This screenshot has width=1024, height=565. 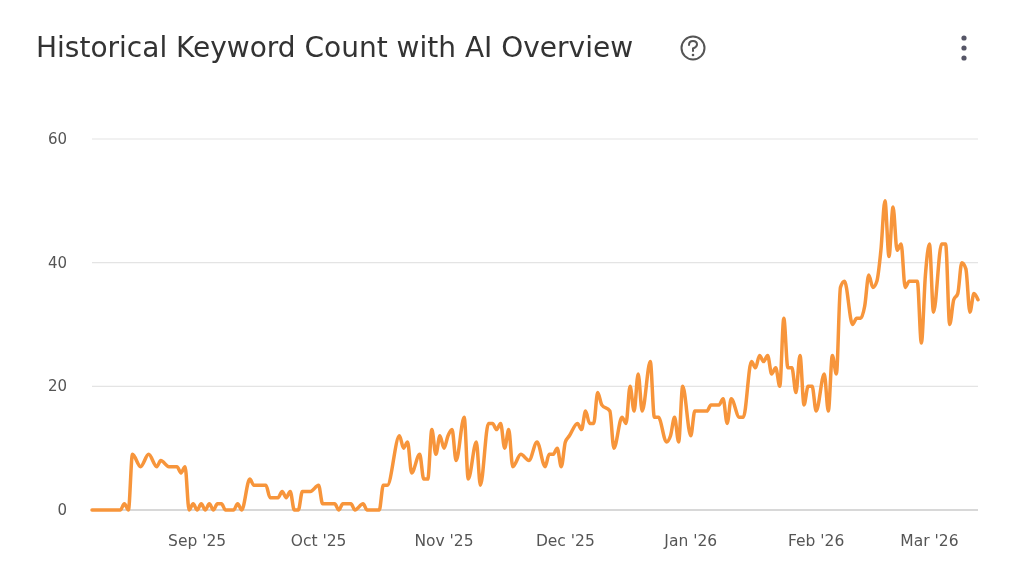 What do you see at coordinates (62, 510) in the screenshot?
I see `y-tick-label: 0` at bounding box center [62, 510].